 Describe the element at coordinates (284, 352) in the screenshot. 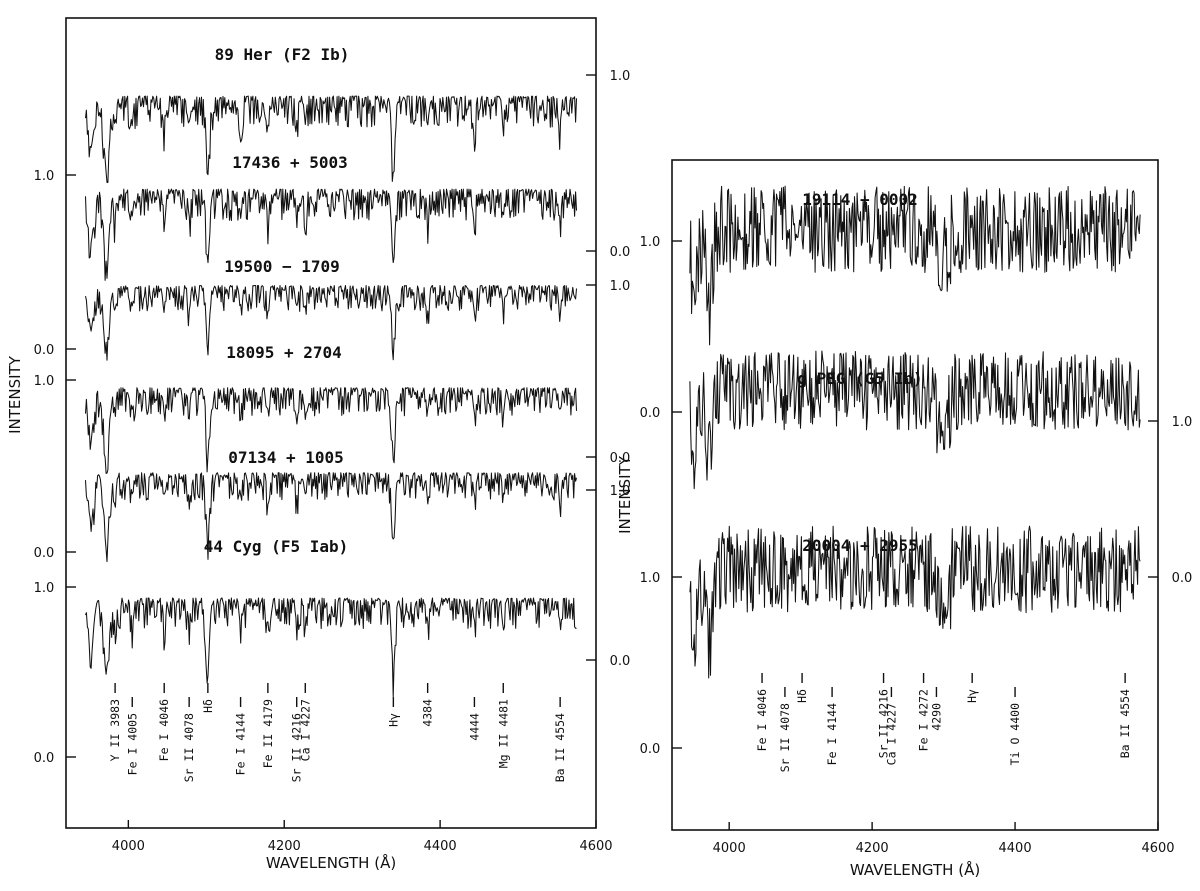

I see `star-label-18095-2704: 18095 + 2704` at that location.